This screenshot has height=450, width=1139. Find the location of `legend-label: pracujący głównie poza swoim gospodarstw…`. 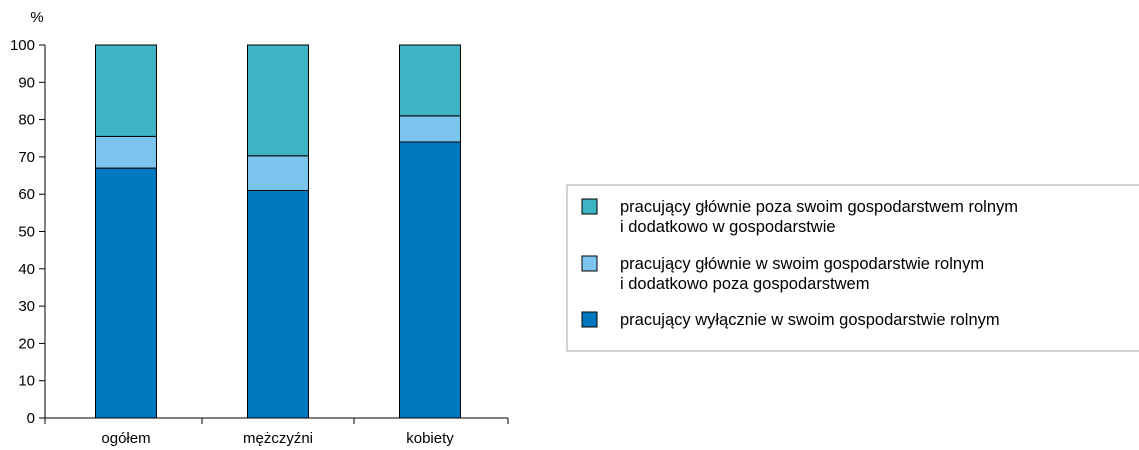

legend-label: pracujący głównie poza swoim gospodarstw… is located at coordinates (819, 217).